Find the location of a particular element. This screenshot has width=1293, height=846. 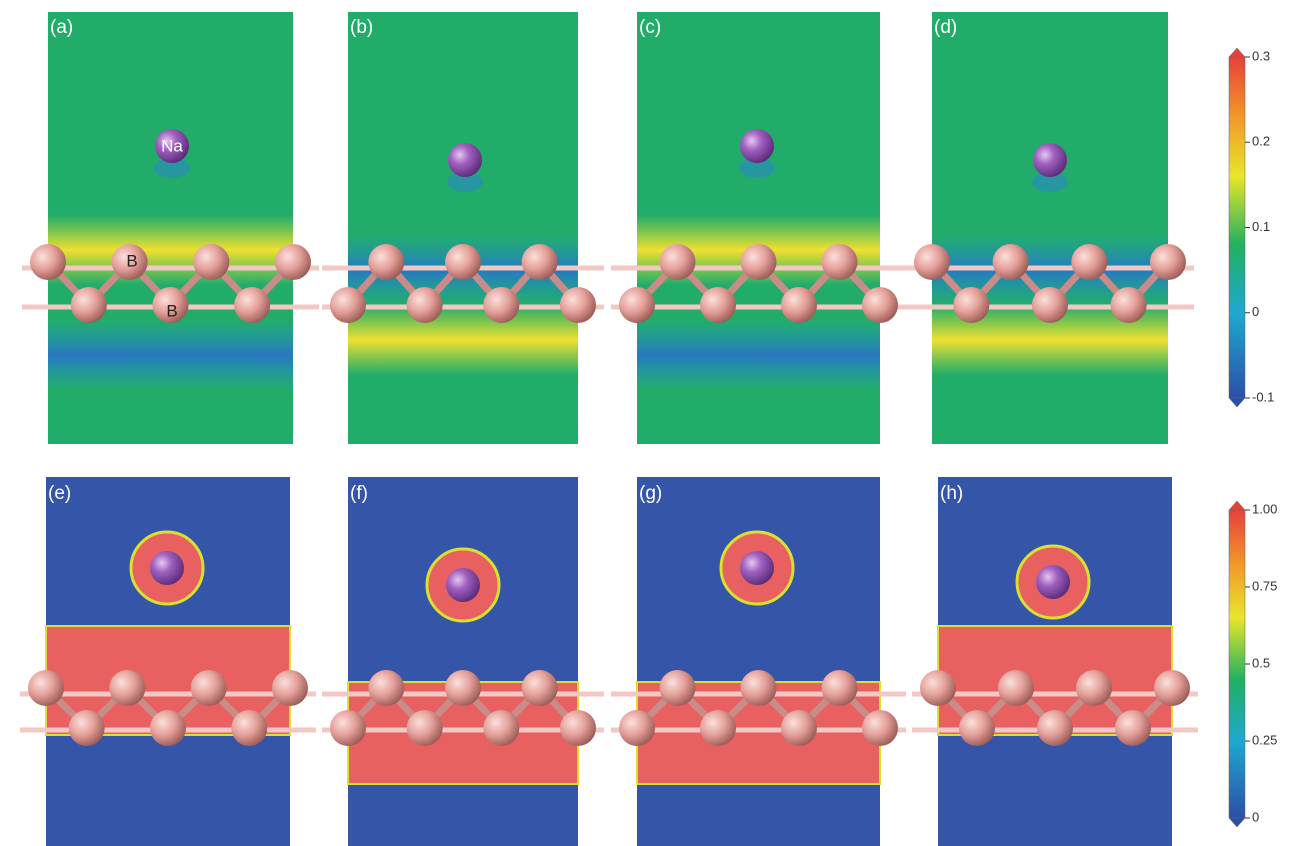

panel: (e) is located at coordinates (168, 661).